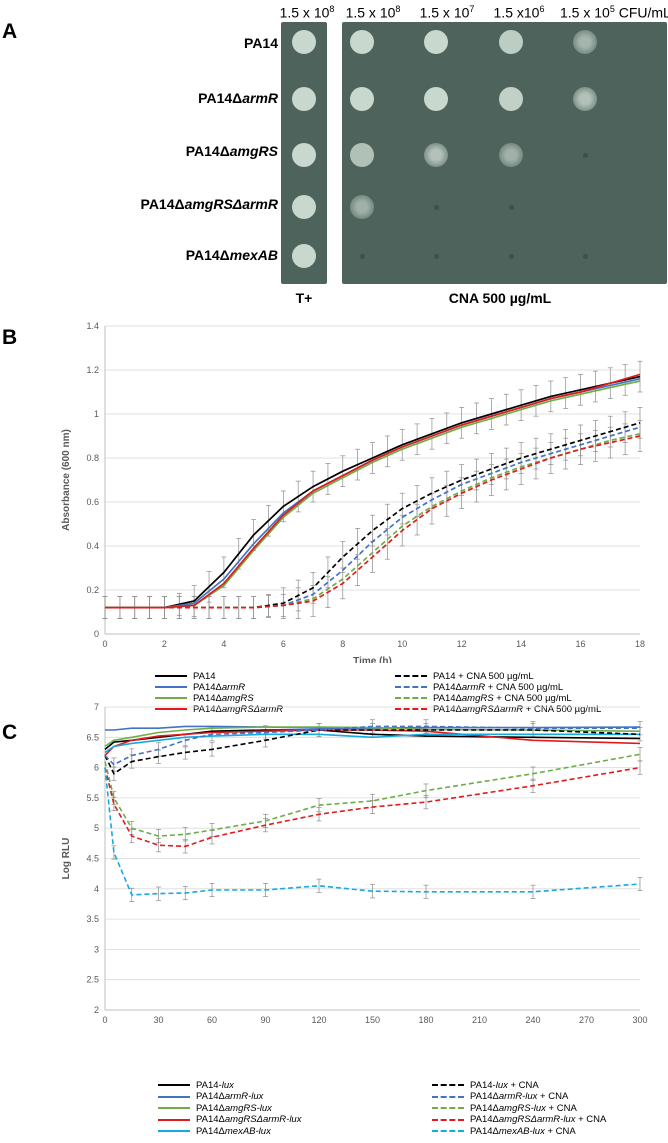 This screenshot has width=668, height=1143. I want to click on strain-label-5: PA14ΔmexAB, so click(231, 255).